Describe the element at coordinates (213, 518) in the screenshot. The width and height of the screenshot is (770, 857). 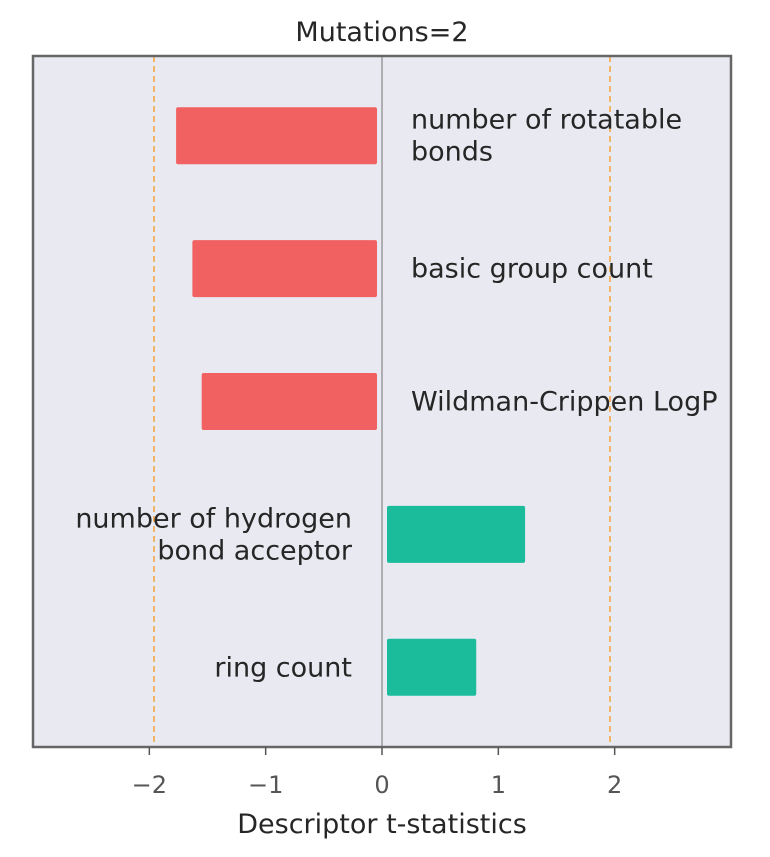
I see `bar-label-3-line-0: number of hydrogen` at that location.